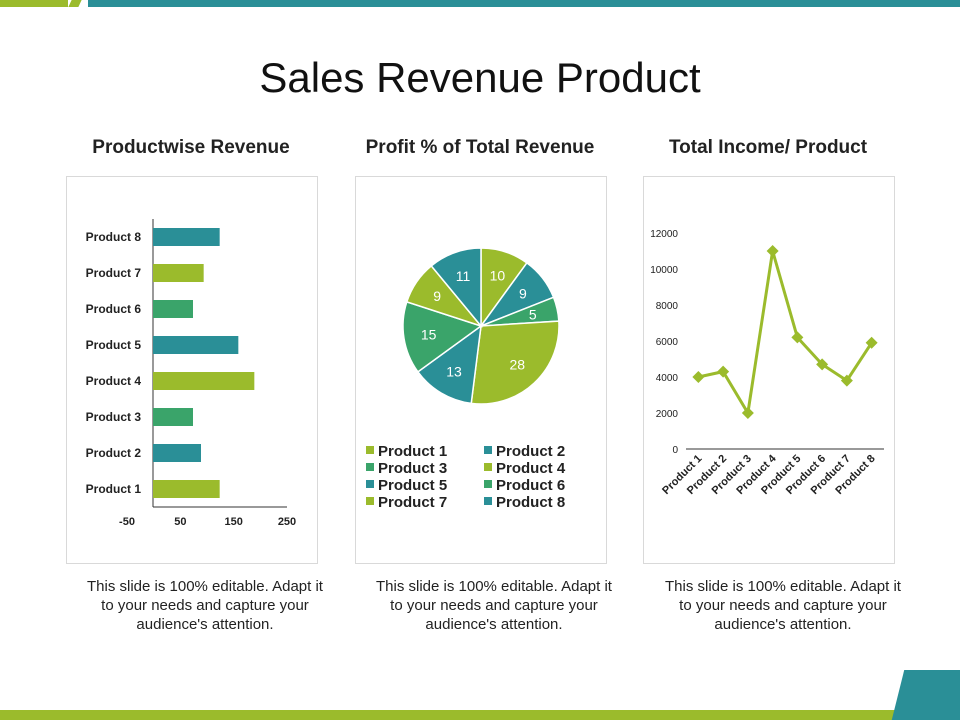 This screenshot has height=720, width=960. What do you see at coordinates (664, 234) in the screenshot?
I see `line-y-tick-label: 12000` at bounding box center [664, 234].